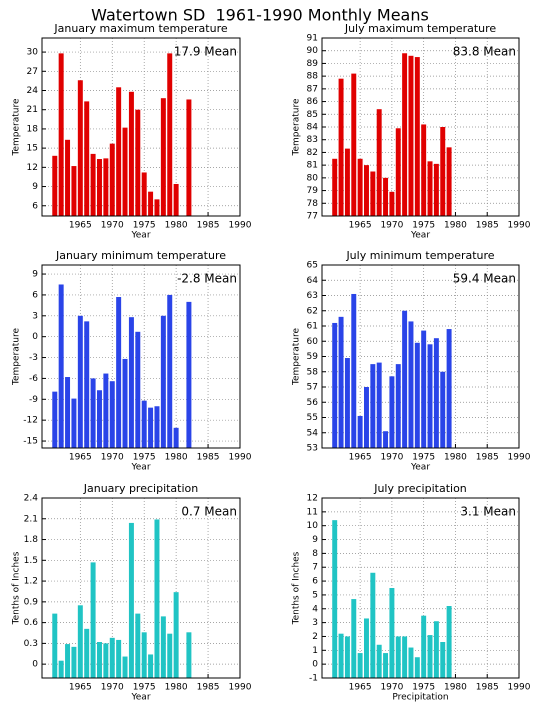 The image size is (540, 711). Describe the element at coordinates (32, 149) in the screenshot. I see `y-tick-label: 15` at that location.